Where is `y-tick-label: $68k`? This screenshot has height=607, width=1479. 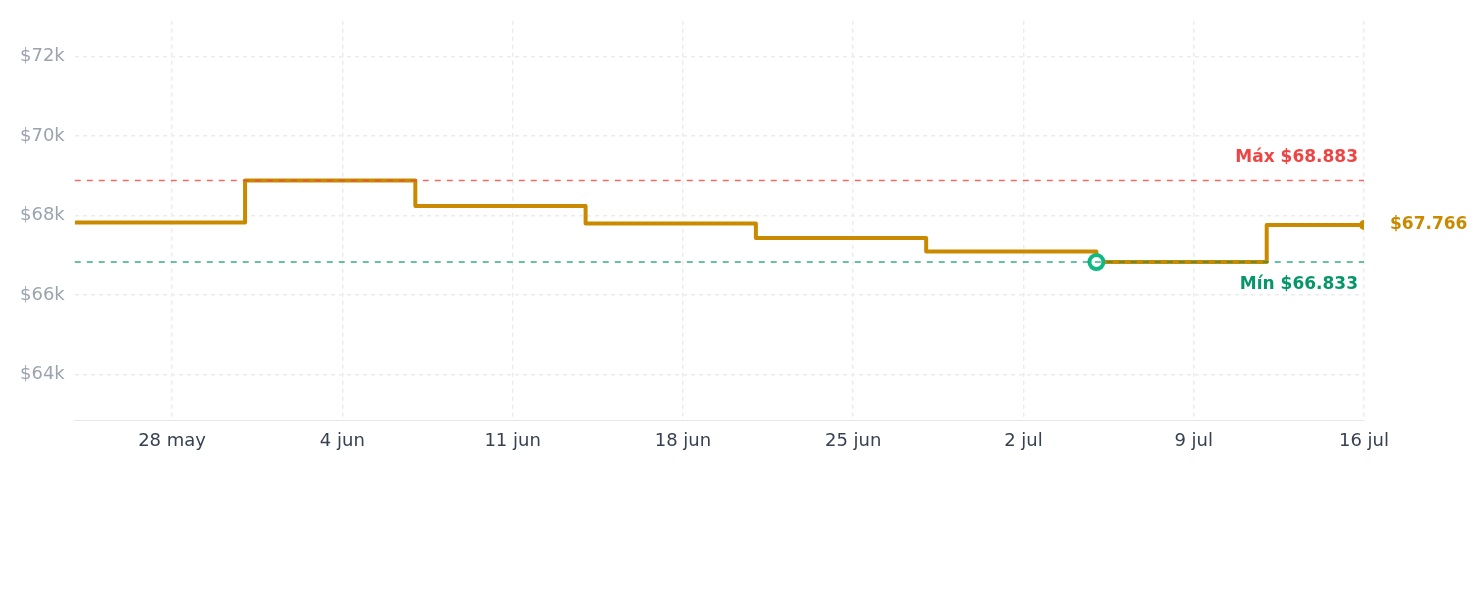 y-tick-label: $68k is located at coordinates (43, 214).